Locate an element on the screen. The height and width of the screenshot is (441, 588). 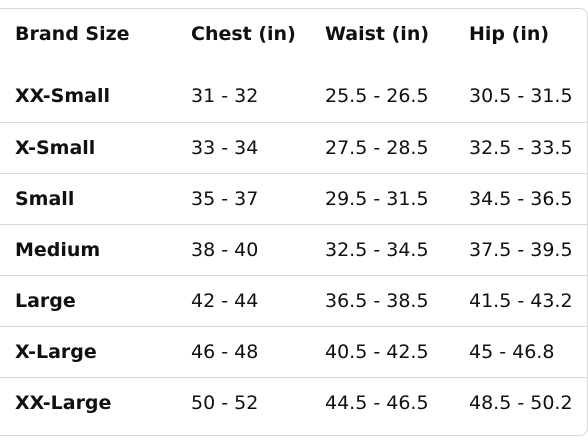
hip-cell: 41.5 - 43.2 is located at coordinates (521, 300).